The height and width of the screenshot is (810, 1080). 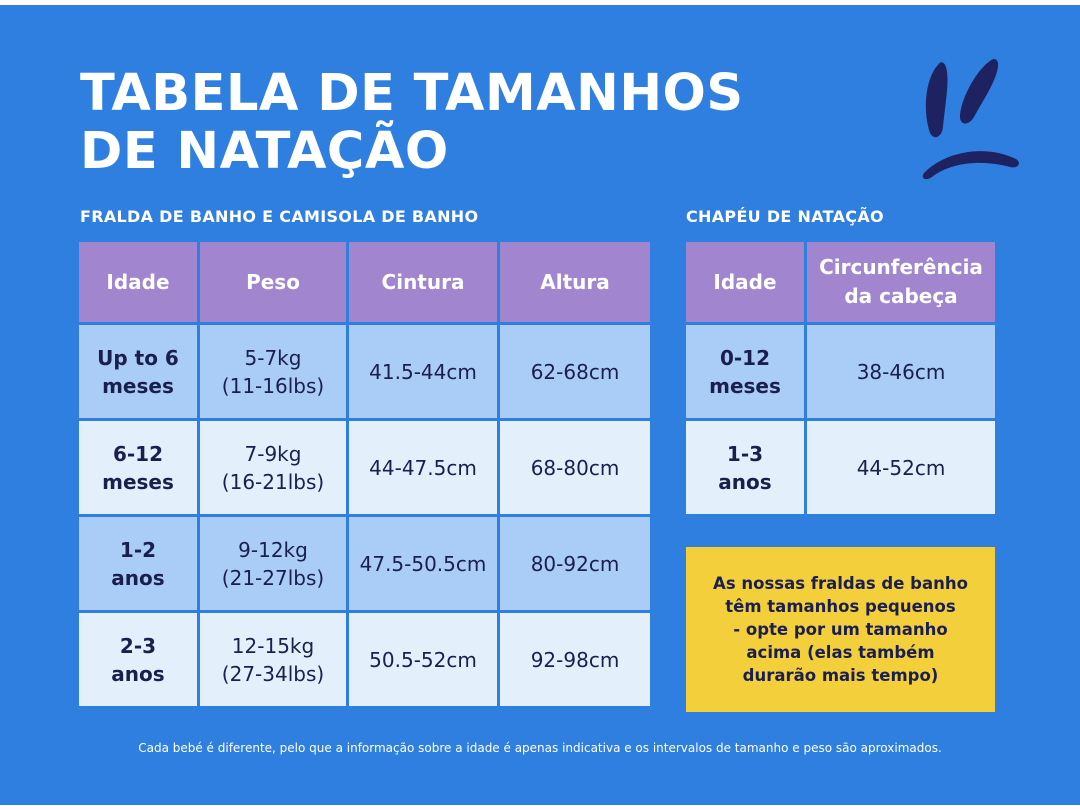 I want to click on header-altura: Altura, so click(x=575, y=282).